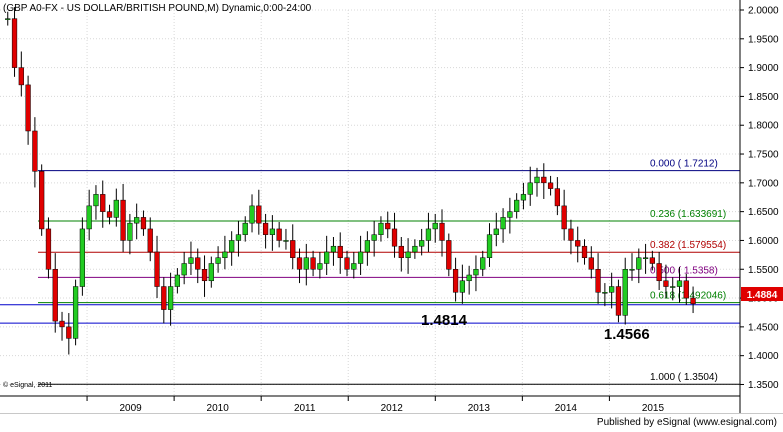 The height and width of the screenshot is (432, 783). Describe the element at coordinates (763, 212) in the screenshot. I see `y-tick-label: 1.6500` at that location.